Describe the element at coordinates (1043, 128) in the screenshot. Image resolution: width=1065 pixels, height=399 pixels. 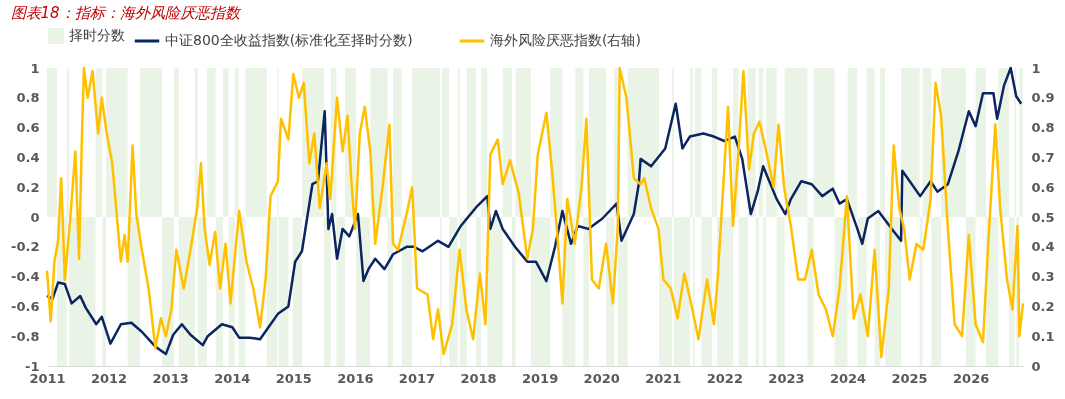
I see `y2-tick-label: 0.8` at that location.